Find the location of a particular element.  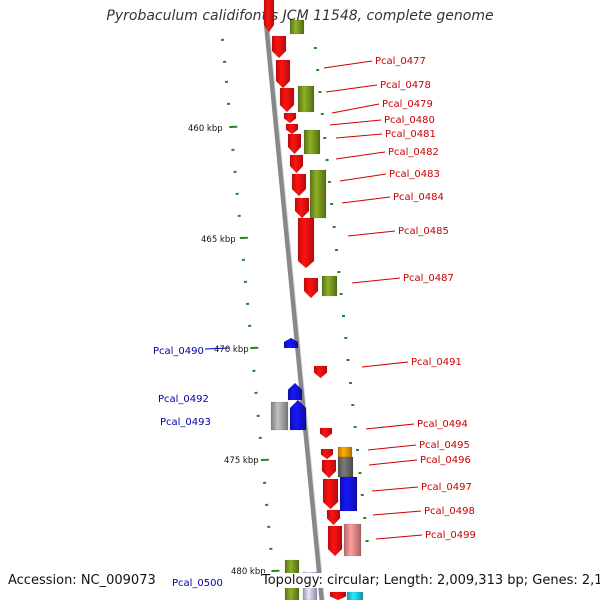

forward-gene-label: Pcal_0487 is located at coordinates (428, 278).